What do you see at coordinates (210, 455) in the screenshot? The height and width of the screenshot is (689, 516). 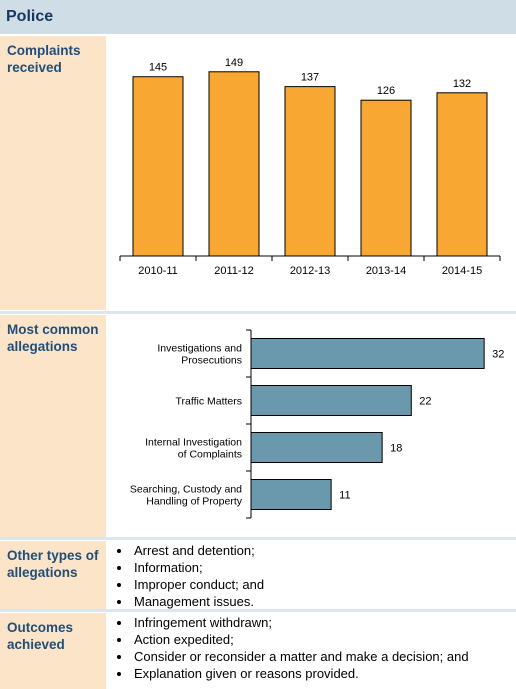 I see `y-tick-label: of Complaints` at bounding box center [210, 455].